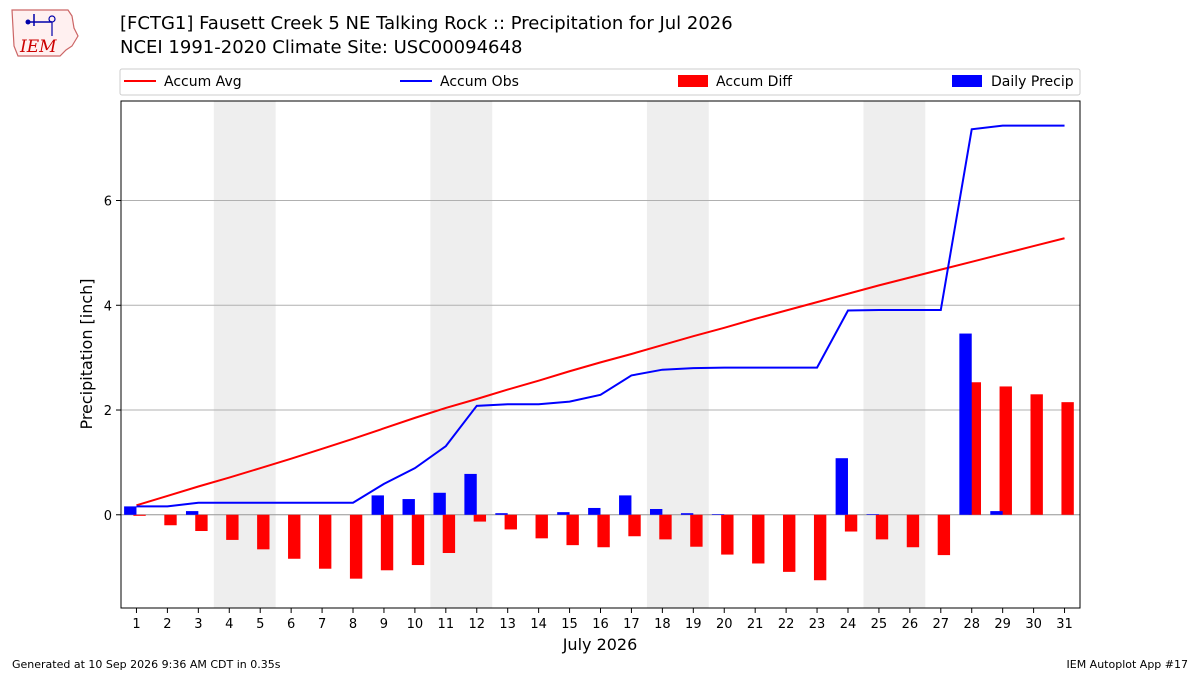 The height and width of the screenshot is (675, 1200). I want to click on x-tick-label-5: 5, so click(260, 624).